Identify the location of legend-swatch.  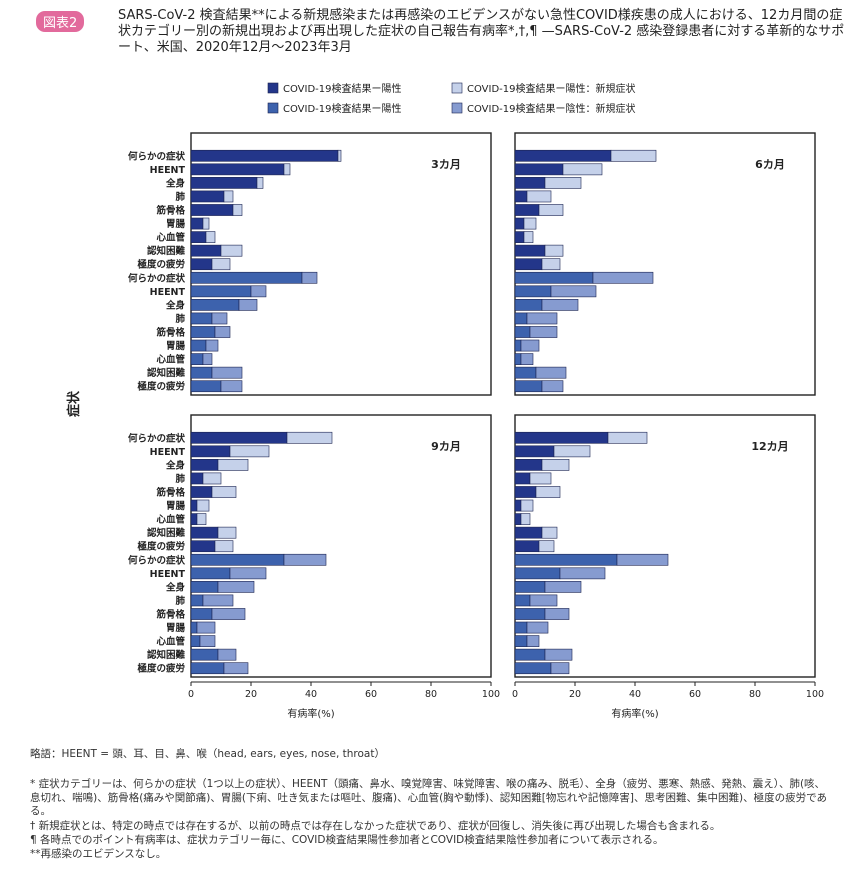
(457, 88).